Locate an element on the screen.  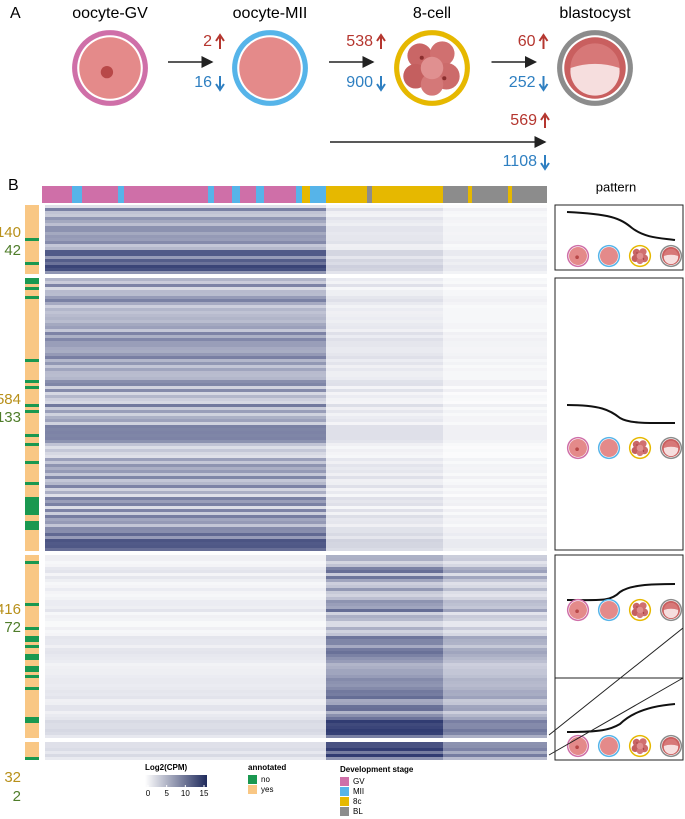
panel-label: A is located at coordinates (15, 13).